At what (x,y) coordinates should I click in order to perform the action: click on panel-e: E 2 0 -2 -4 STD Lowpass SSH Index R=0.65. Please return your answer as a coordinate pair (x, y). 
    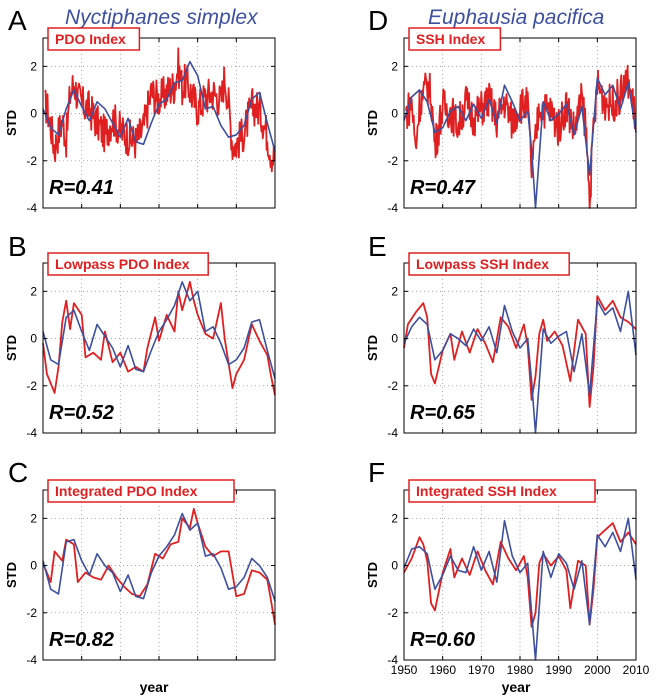
    Looking at the image, I should click on (501, 335).